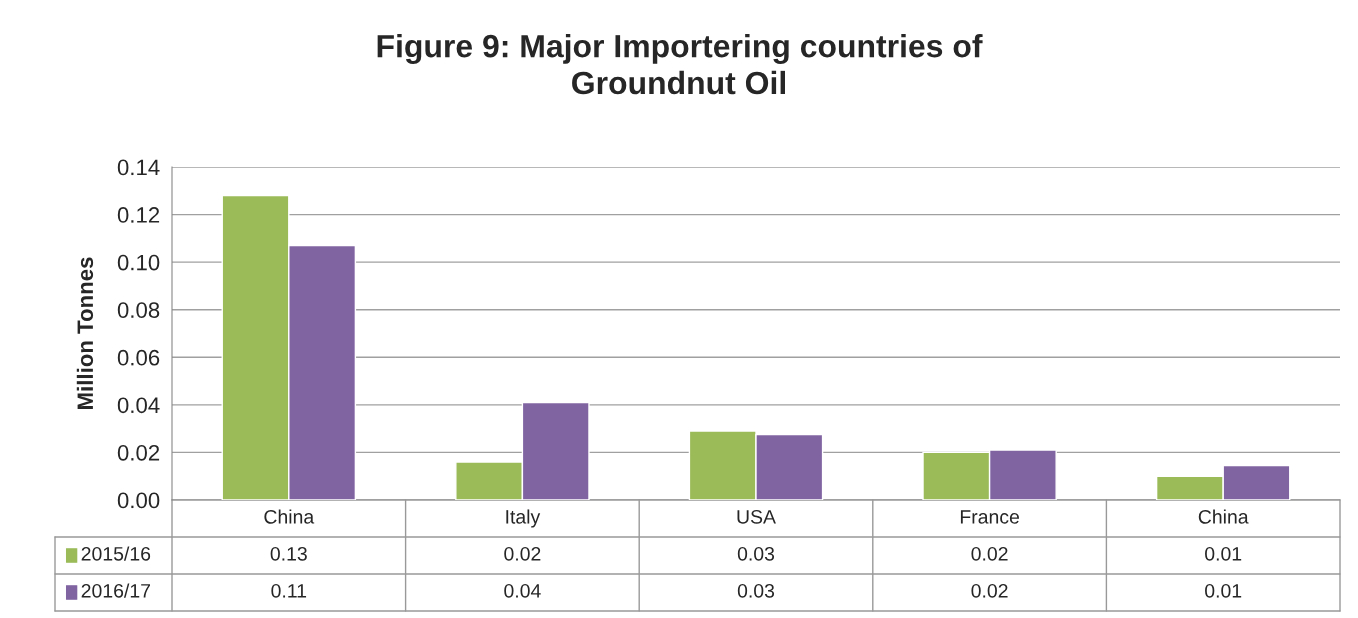 Image resolution: width=1358 pixels, height=618 pixels. Describe the element at coordinates (289, 590) in the screenshot. I see `data-label: 0.11` at that location.